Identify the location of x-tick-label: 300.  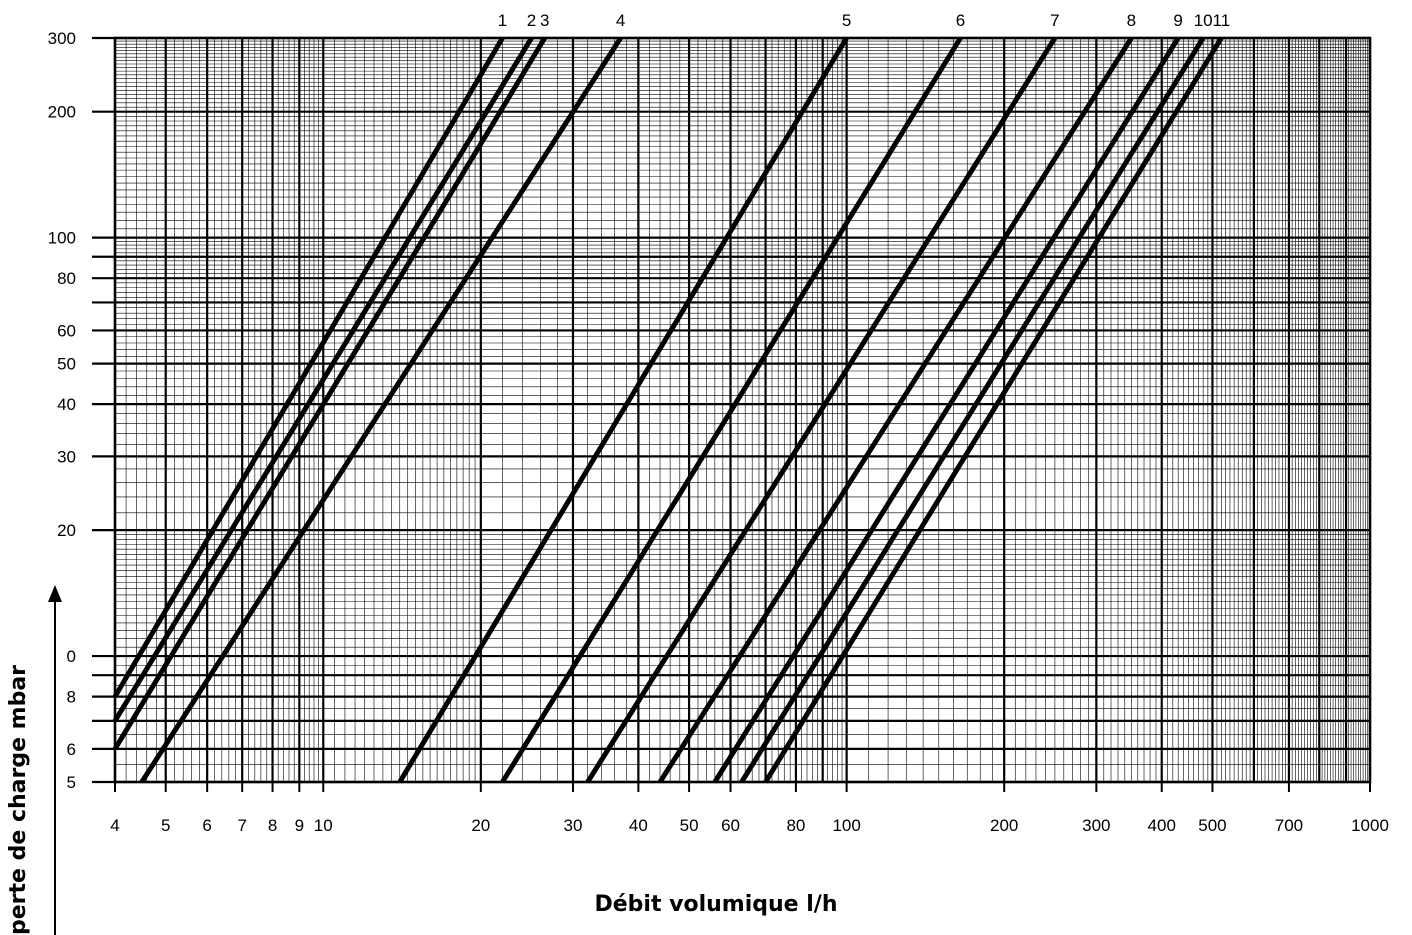
(1096, 825).